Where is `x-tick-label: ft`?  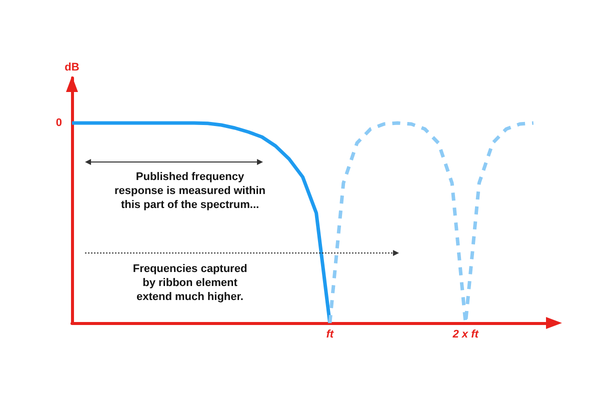
x-tick-label: ft is located at coordinates (330, 334).